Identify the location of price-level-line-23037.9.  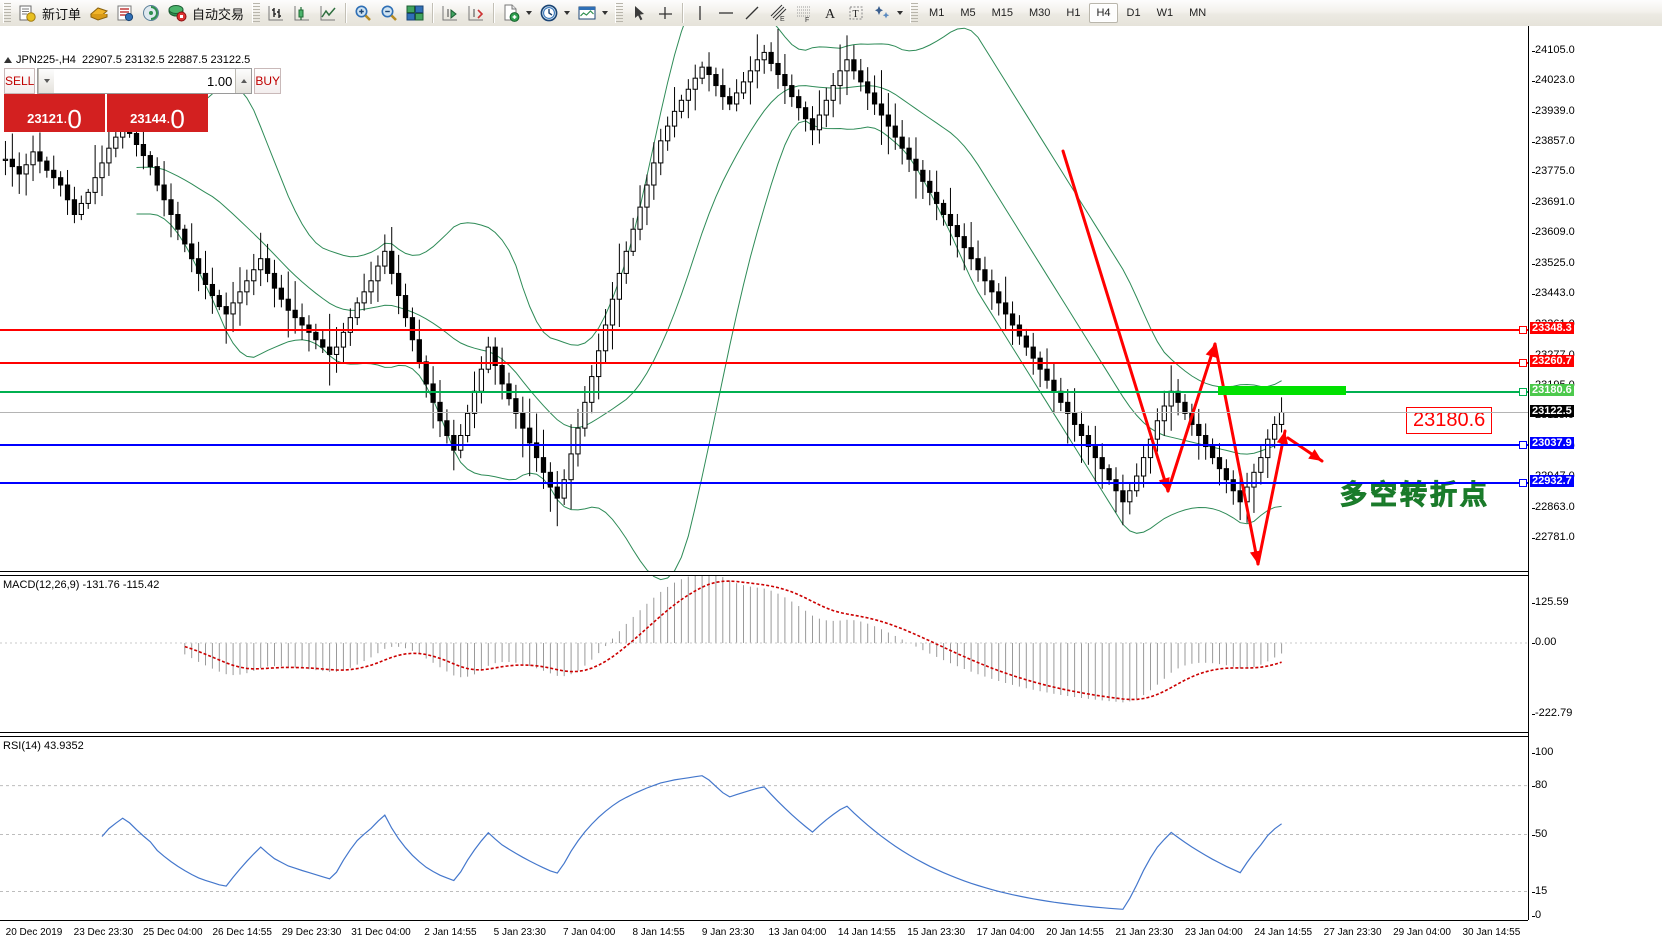
(764, 444).